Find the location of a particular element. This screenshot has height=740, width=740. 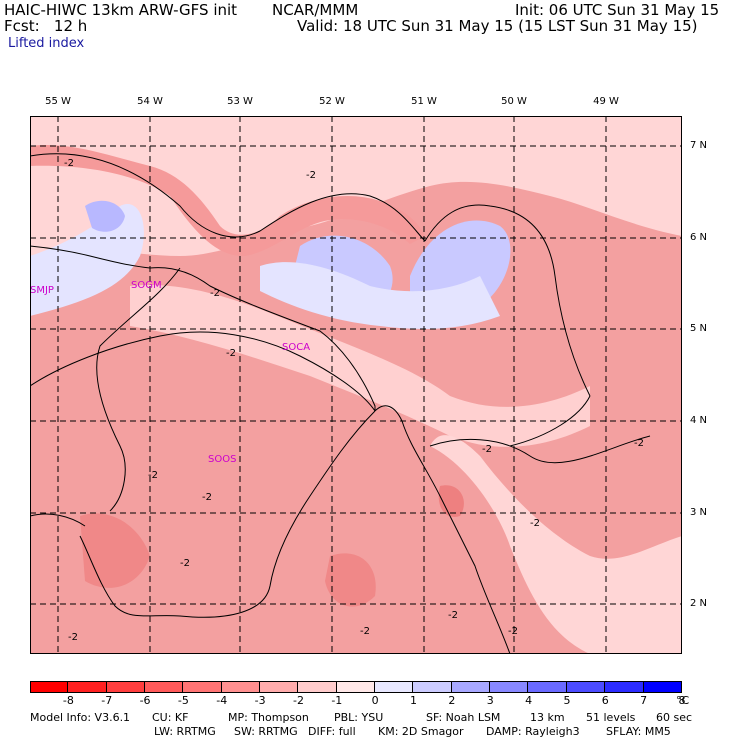

lon-label: 49 W is located at coordinates (606, 101).